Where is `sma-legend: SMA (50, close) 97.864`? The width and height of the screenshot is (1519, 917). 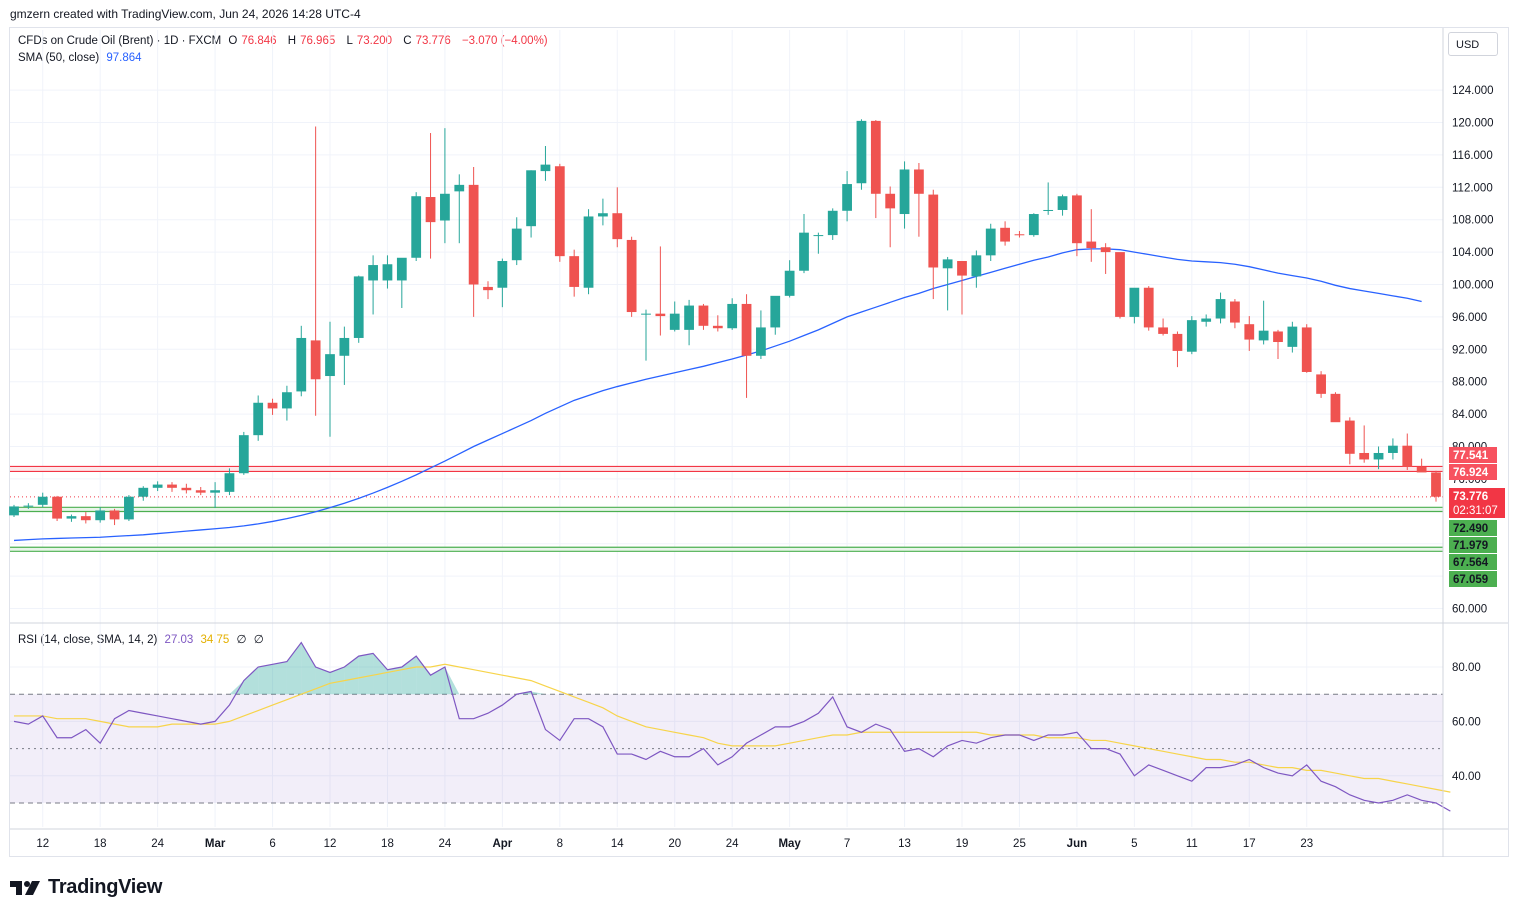
sma-legend: SMA (50, close) 97.864 is located at coordinates (82, 58).